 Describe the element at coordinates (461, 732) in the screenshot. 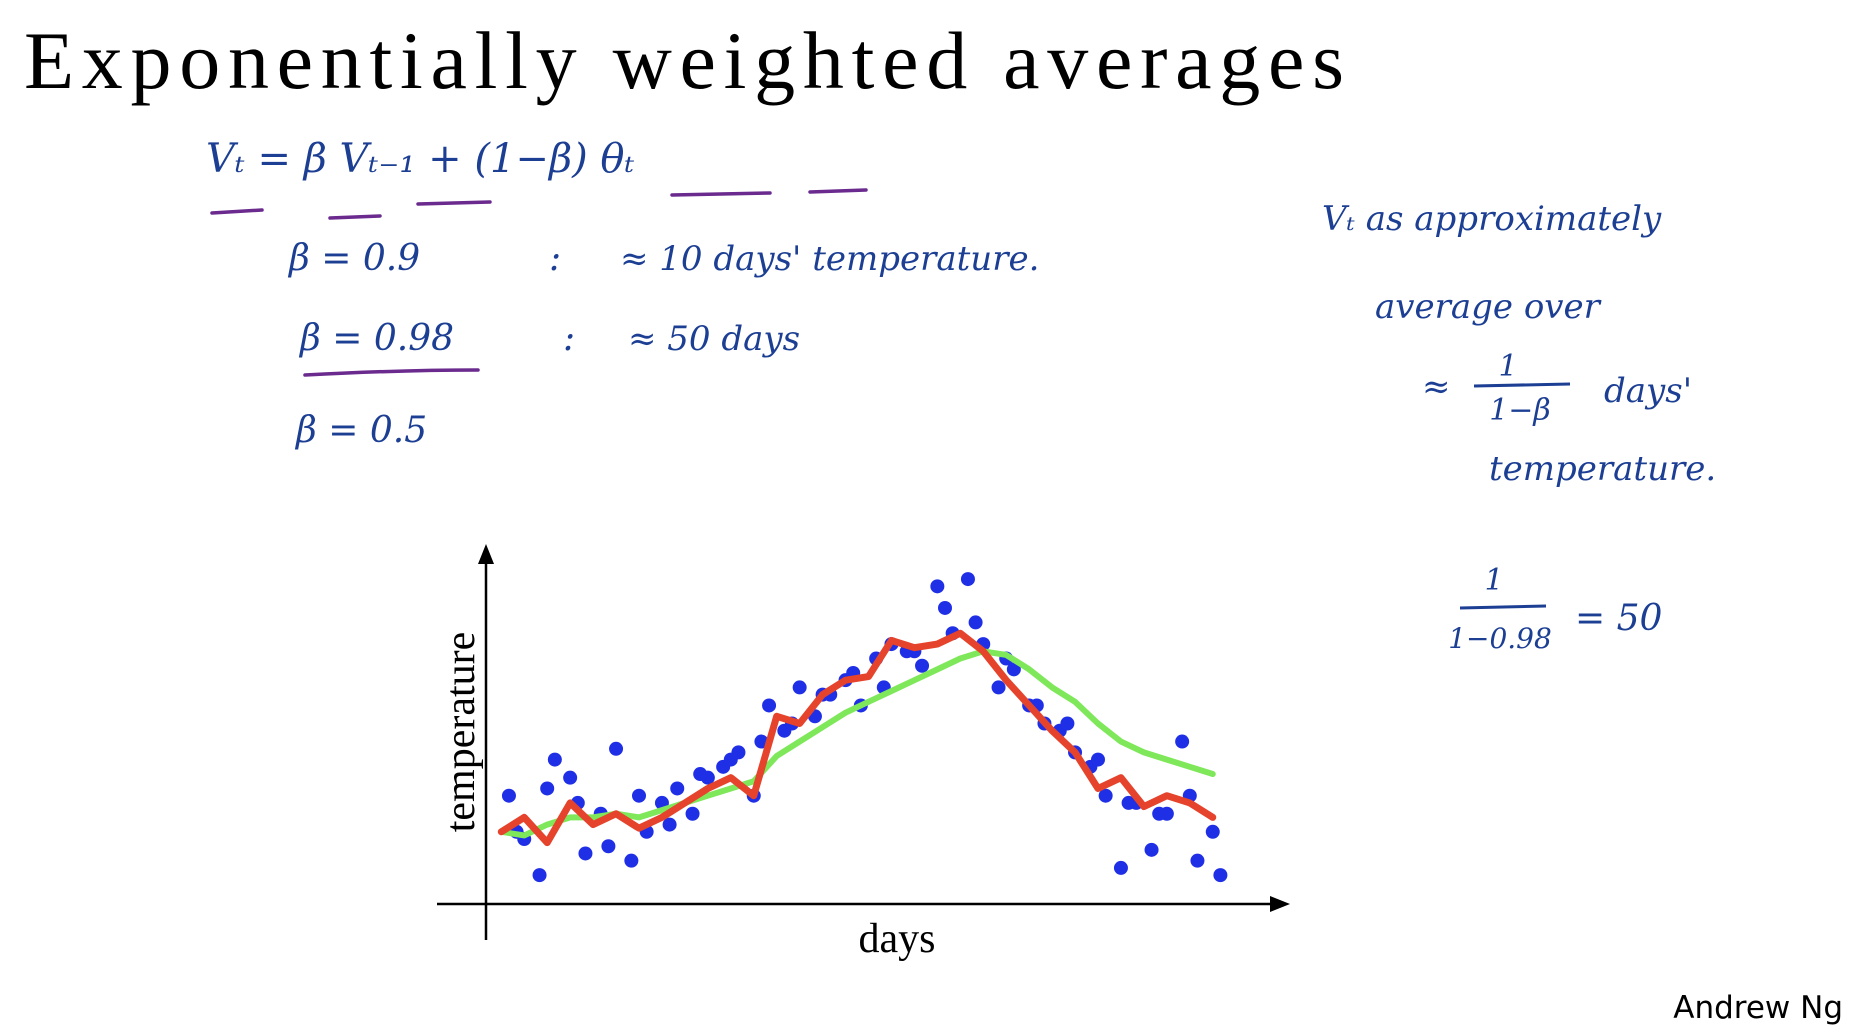

I see `y-axis-label: temperature` at that location.